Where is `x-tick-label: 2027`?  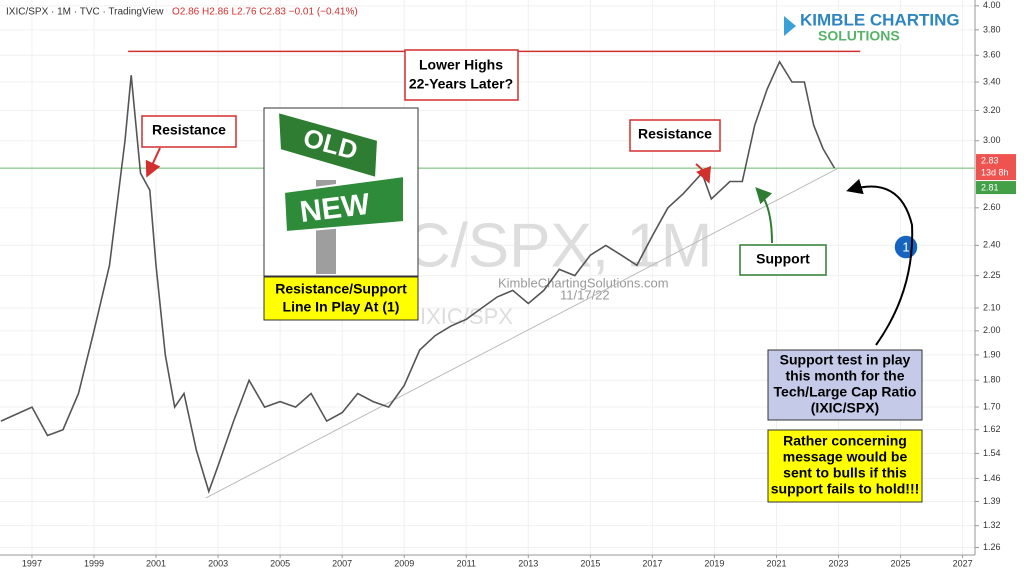
x-tick-label: 2027 is located at coordinates (963, 563).